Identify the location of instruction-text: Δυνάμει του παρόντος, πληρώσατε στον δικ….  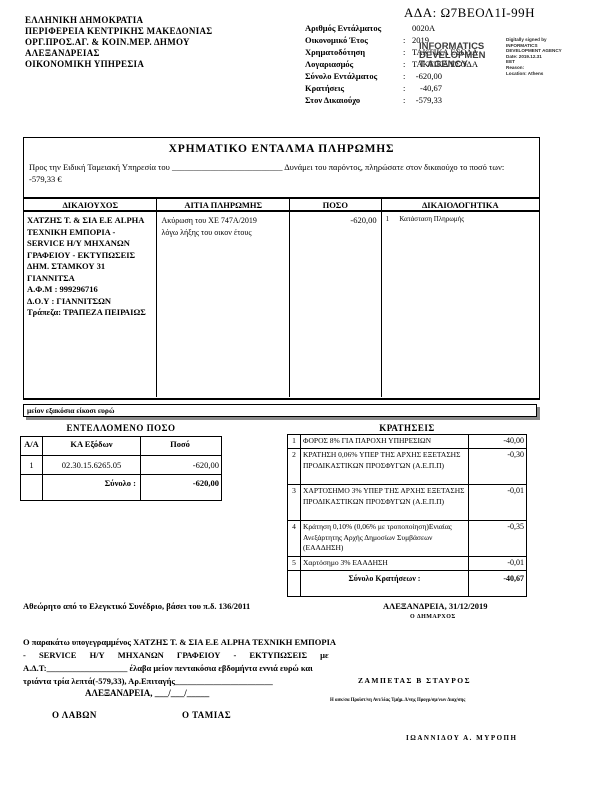
(394, 167).